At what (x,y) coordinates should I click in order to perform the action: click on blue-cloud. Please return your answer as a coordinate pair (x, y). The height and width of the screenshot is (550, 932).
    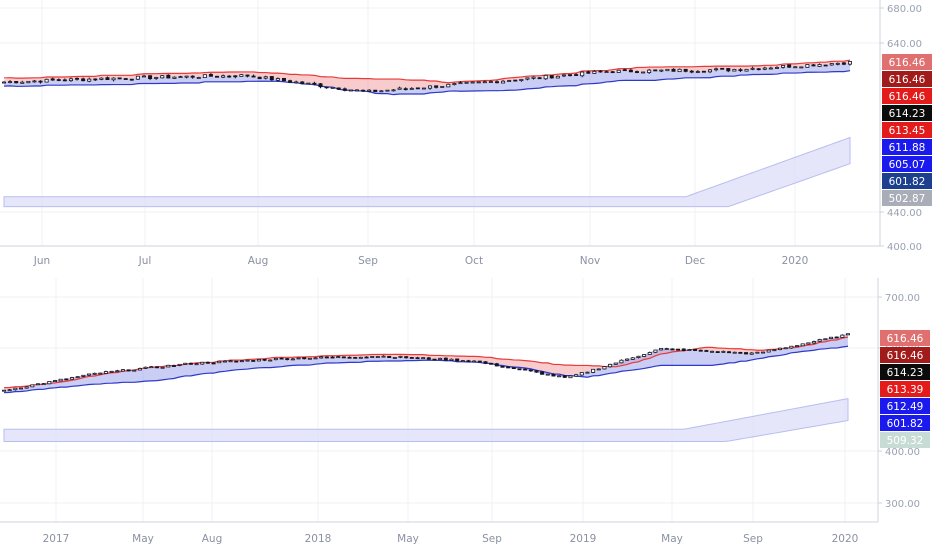
    Looking at the image, I should click on (426, 363).